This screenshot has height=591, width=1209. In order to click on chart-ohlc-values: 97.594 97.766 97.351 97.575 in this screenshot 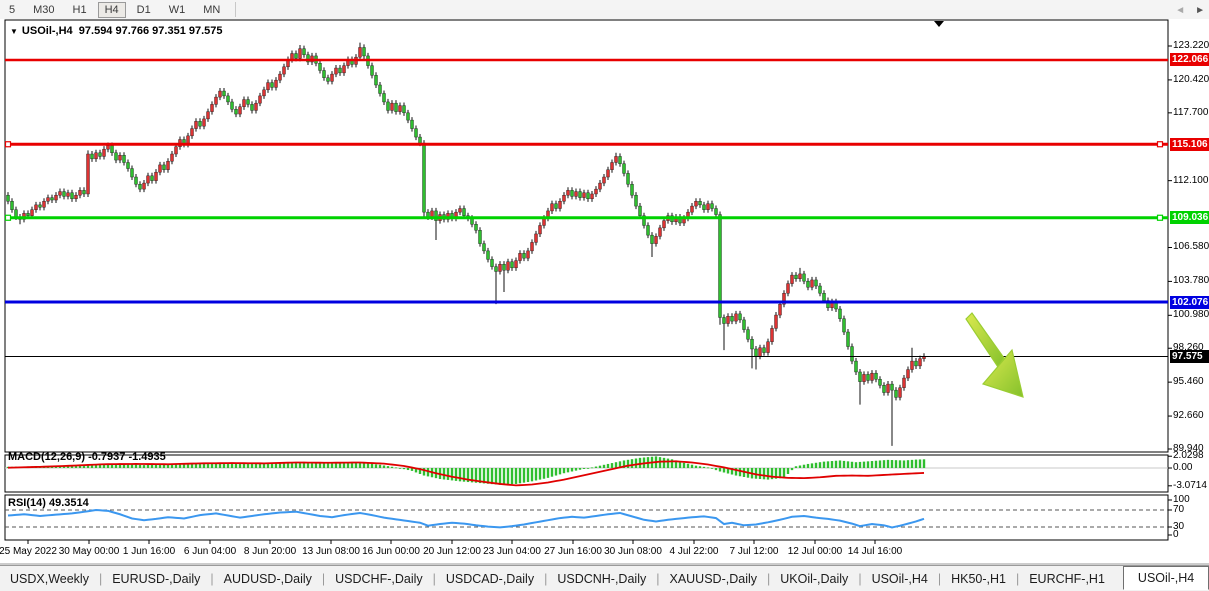, I will do `click(150, 31)`.